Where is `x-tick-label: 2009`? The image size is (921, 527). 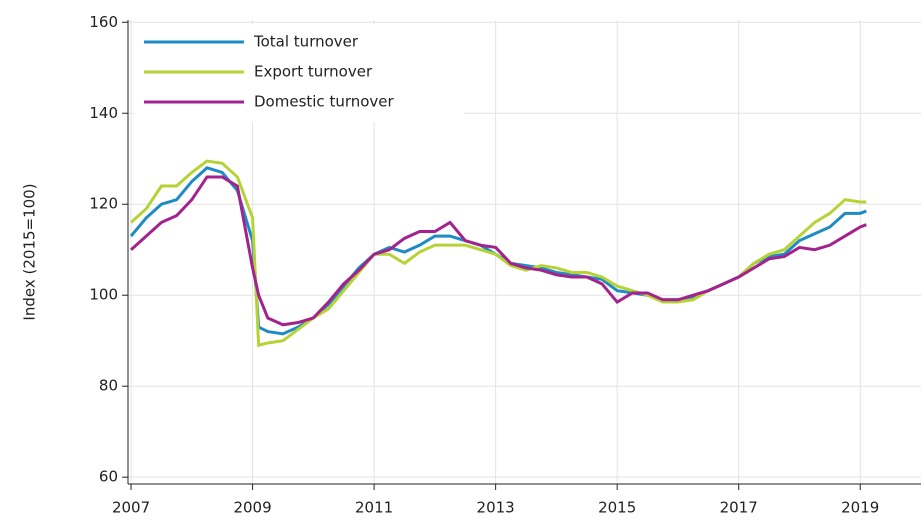 x-tick-label: 2009 is located at coordinates (252, 508).